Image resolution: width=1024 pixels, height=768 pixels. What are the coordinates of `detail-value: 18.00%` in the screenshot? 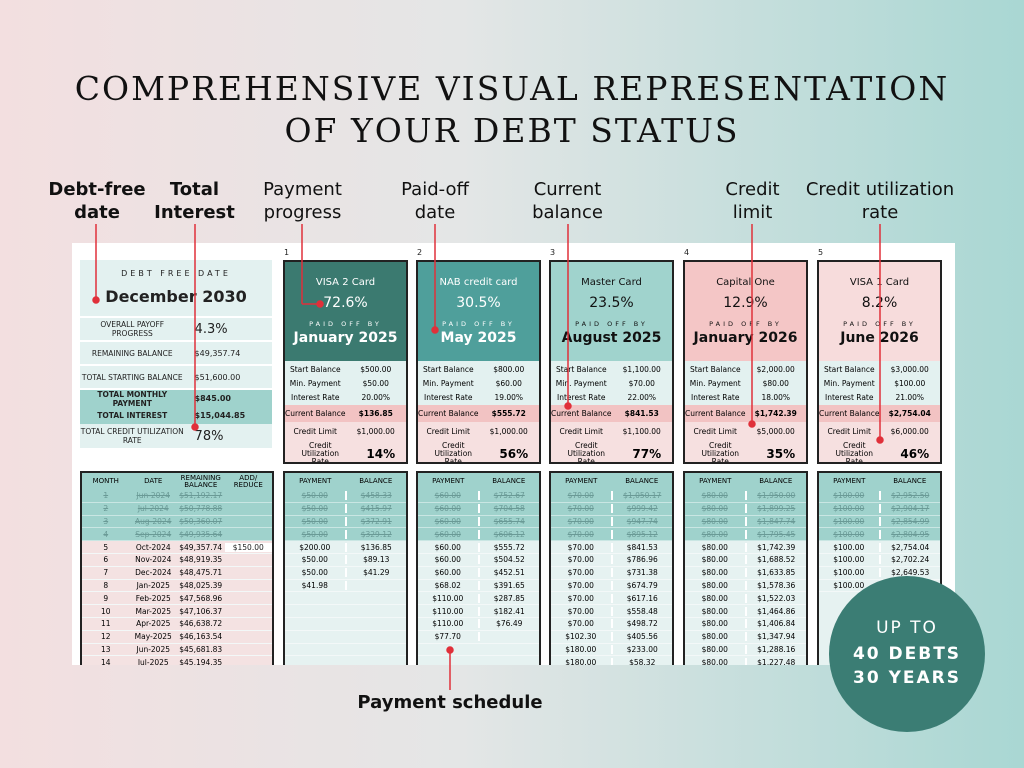 It's located at (776, 397).